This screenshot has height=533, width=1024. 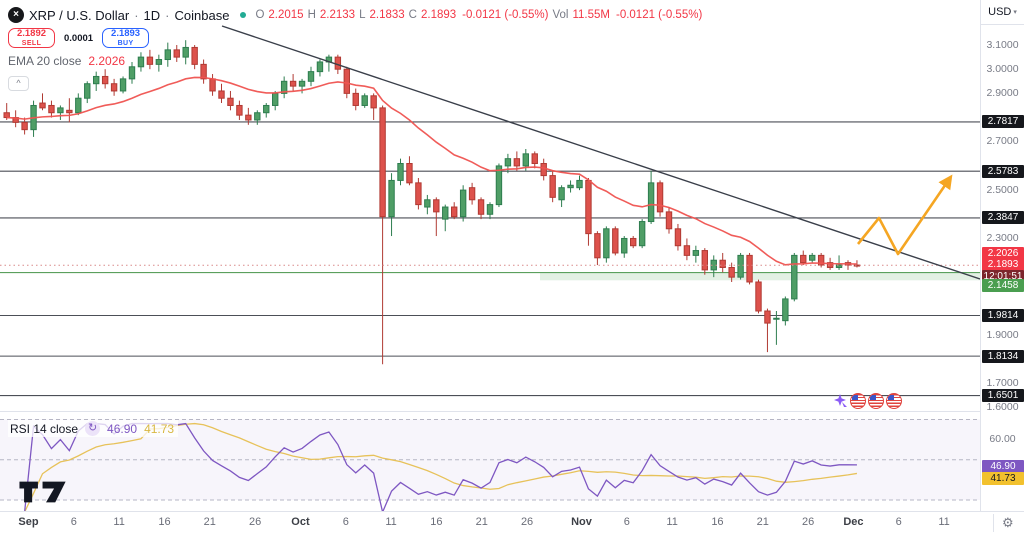 I want to click on market-status-icon, so click(x=243, y=15).